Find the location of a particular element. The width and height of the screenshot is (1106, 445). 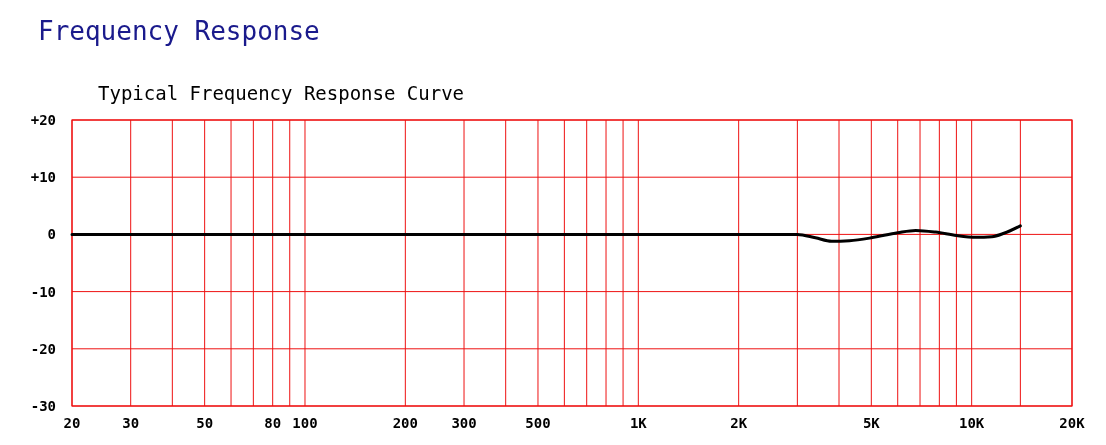

x-tick-label: 50 is located at coordinates (205, 423).